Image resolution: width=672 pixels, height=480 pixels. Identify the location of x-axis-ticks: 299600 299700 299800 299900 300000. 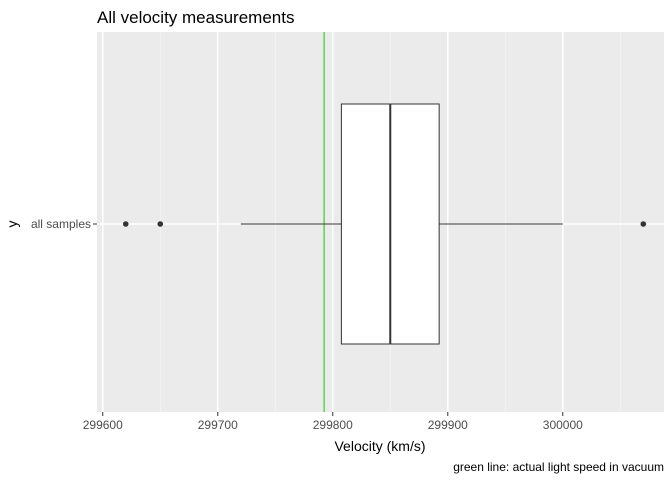
(333, 422).